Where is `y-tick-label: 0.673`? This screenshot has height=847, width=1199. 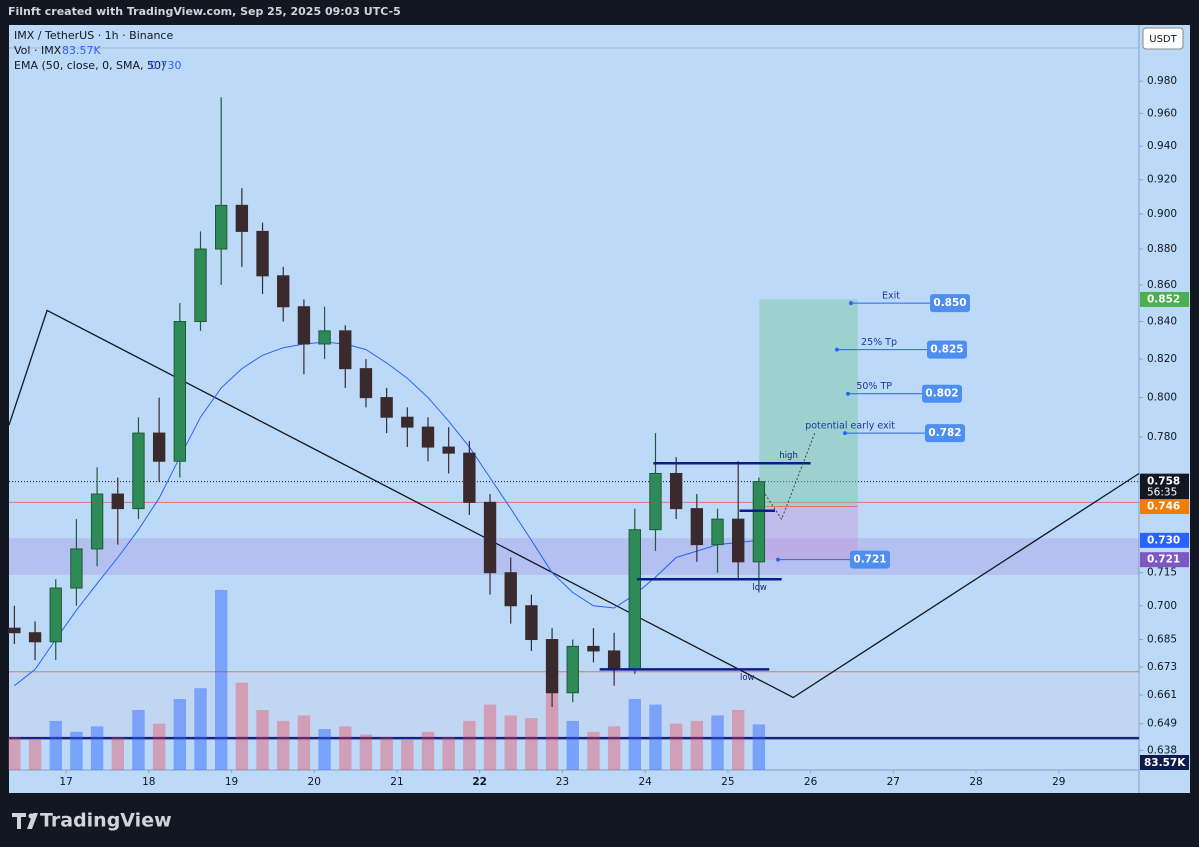 y-tick-label: 0.673 is located at coordinates (1162, 667).